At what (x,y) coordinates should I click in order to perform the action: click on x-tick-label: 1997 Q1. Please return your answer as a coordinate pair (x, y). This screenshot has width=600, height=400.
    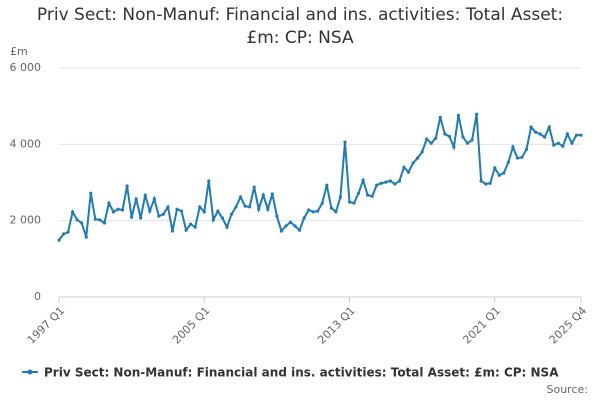
    Looking at the image, I should click on (46, 325).